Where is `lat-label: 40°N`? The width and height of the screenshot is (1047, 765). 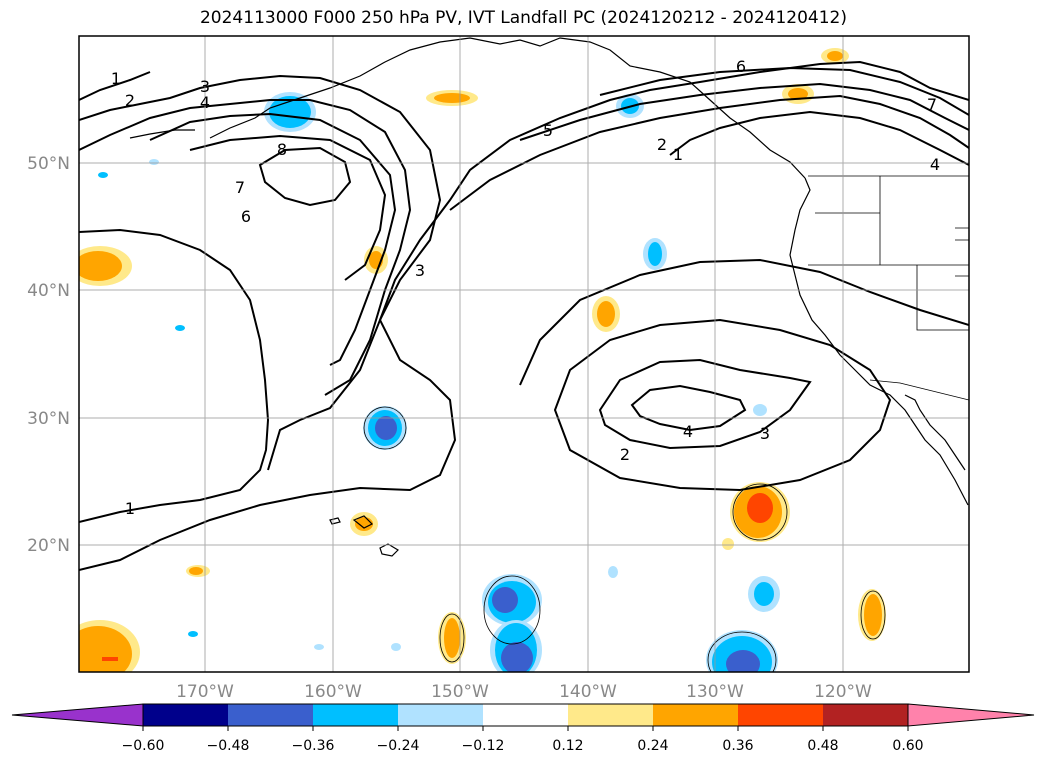
lat-label: 40°N is located at coordinates (48, 291).